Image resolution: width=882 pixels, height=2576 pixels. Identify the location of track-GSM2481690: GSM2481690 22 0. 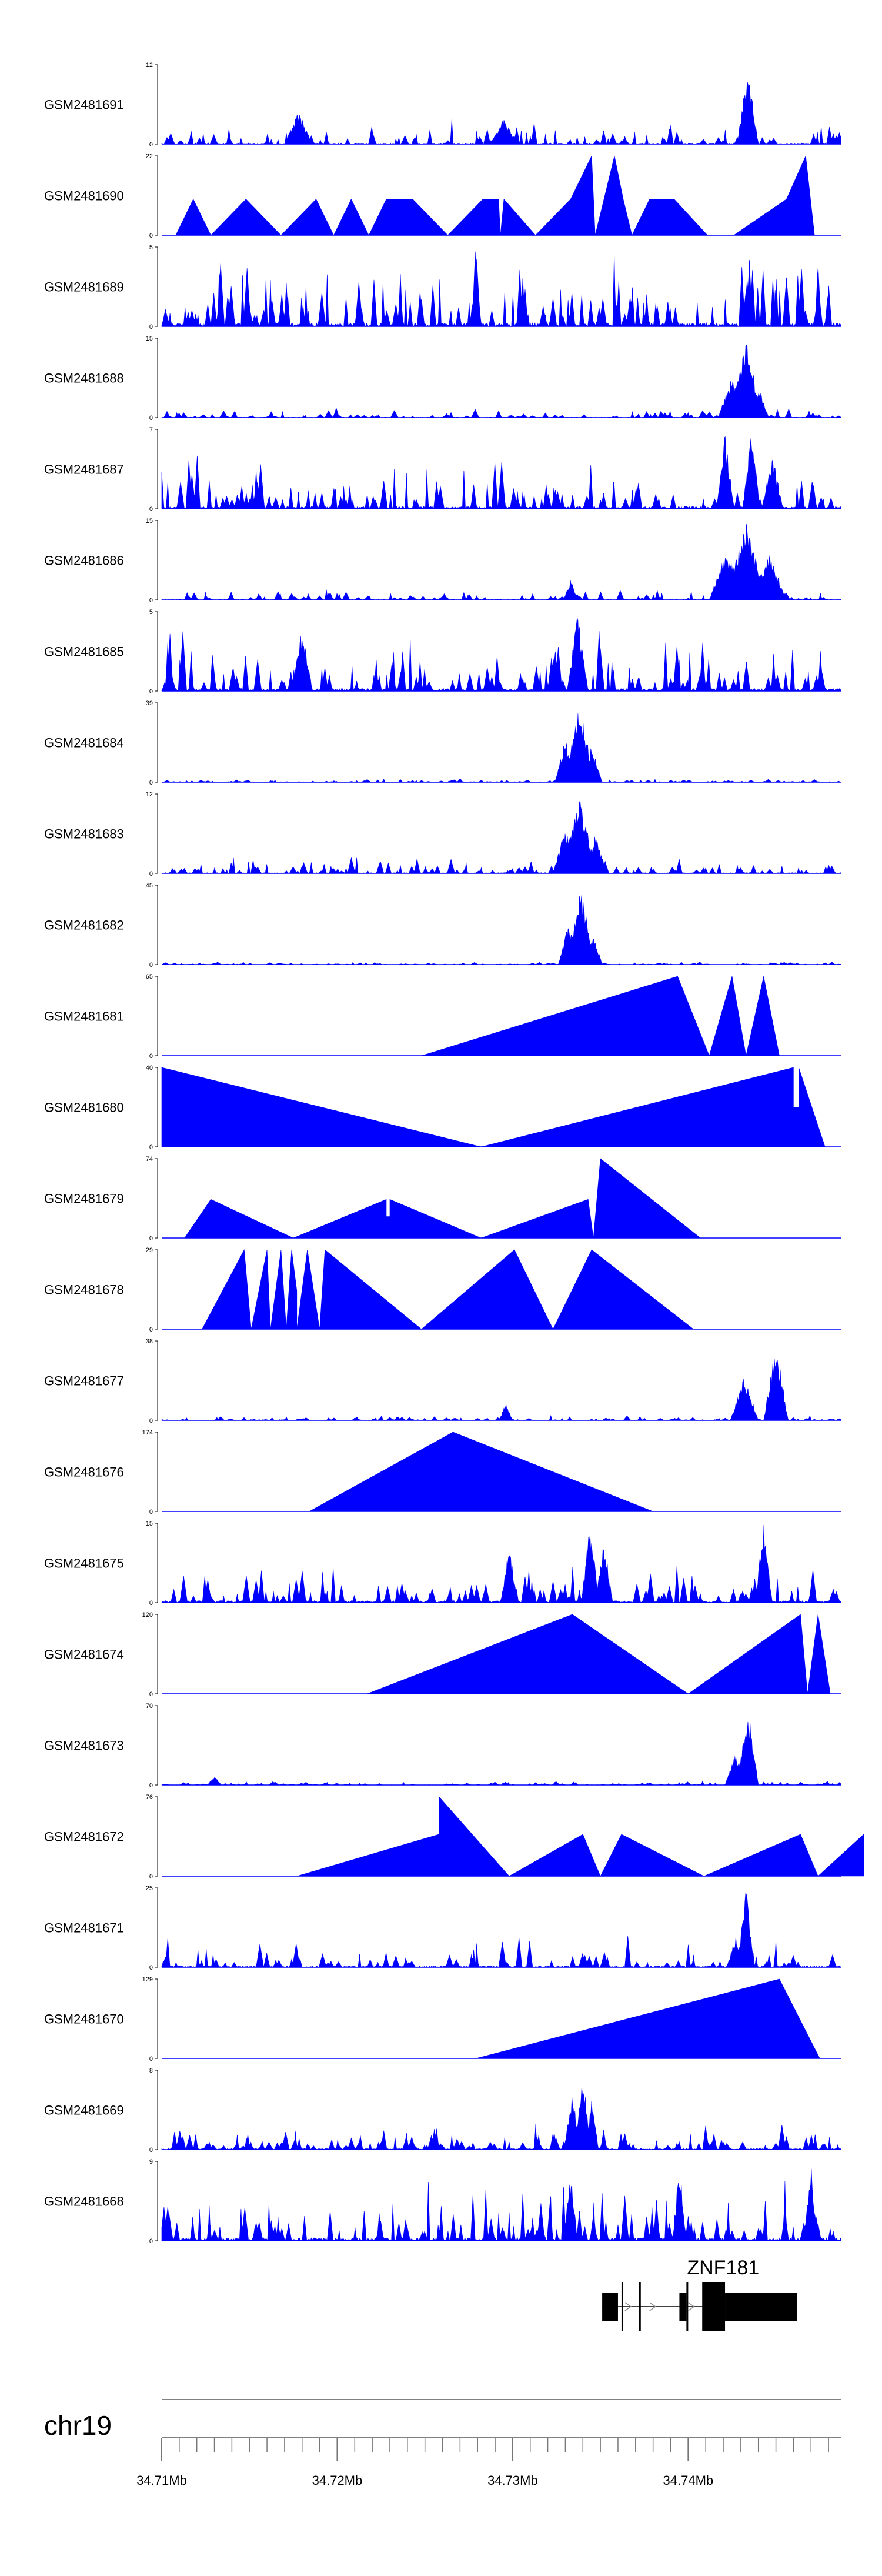
(442, 196).